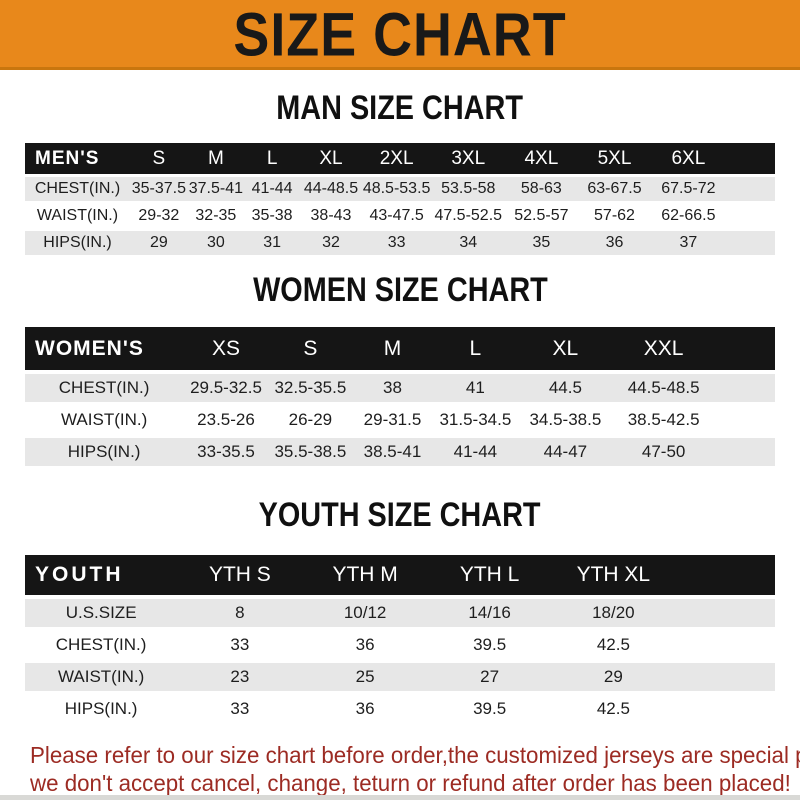 This screenshot has width=800, height=800. I want to click on cell-value: 41, so click(475, 387).